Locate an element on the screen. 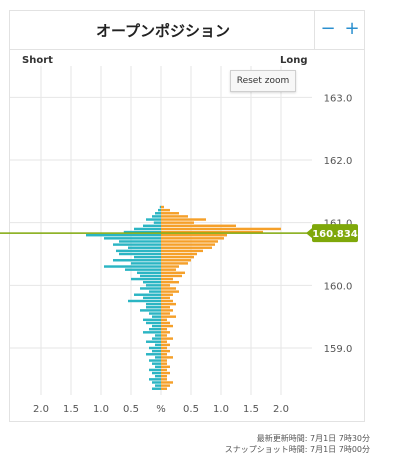 The image size is (400, 465). x-tick-label: 1.5 is located at coordinates (71, 409).